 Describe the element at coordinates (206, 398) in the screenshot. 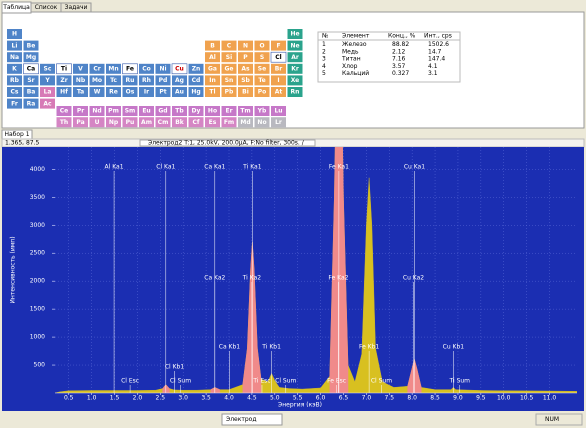

I see `x-tick-label: 3.5` at that location.